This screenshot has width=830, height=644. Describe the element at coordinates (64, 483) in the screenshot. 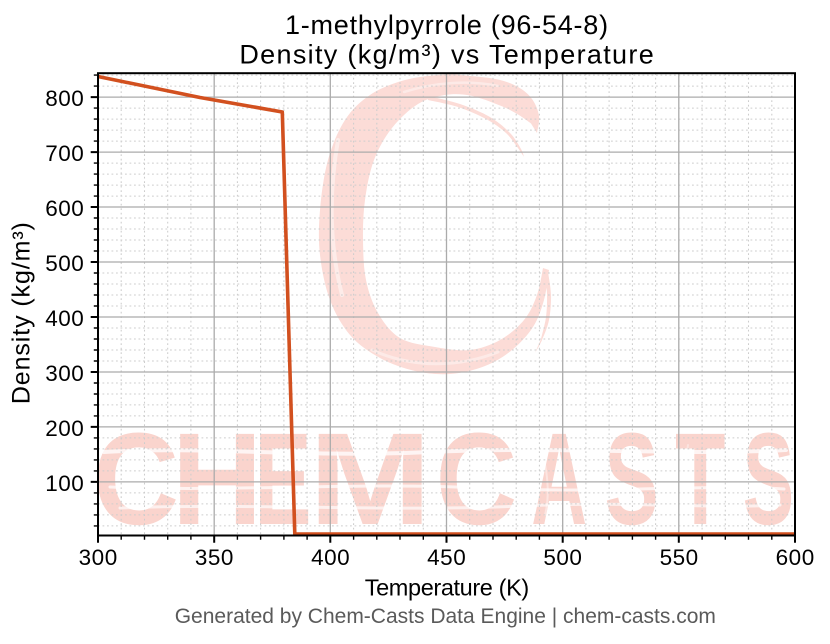

I see `svg-text: 100` at that location.